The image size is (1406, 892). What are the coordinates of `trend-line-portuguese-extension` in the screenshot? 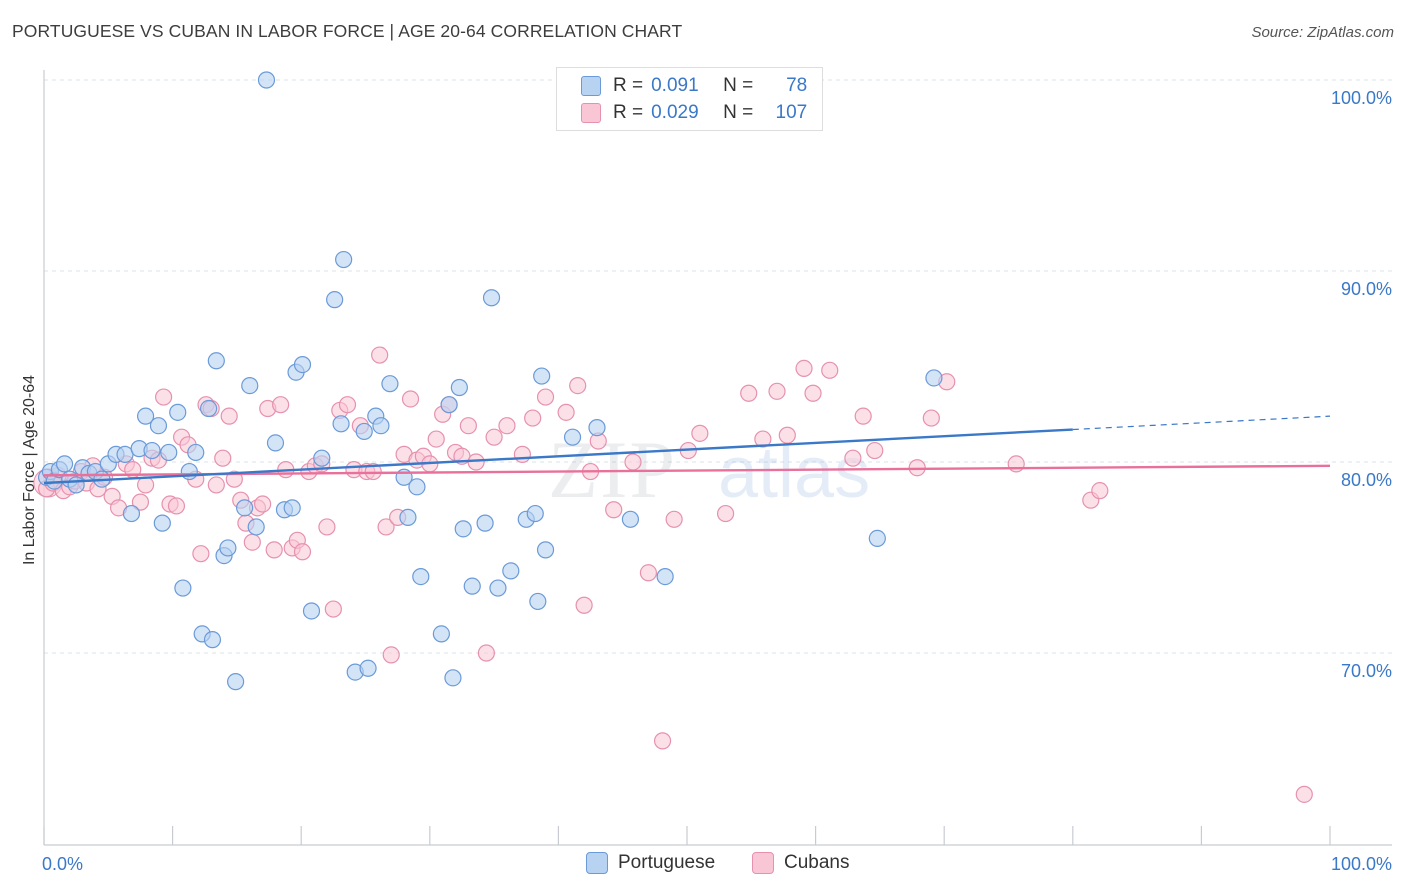 It's located at (1201, 423).